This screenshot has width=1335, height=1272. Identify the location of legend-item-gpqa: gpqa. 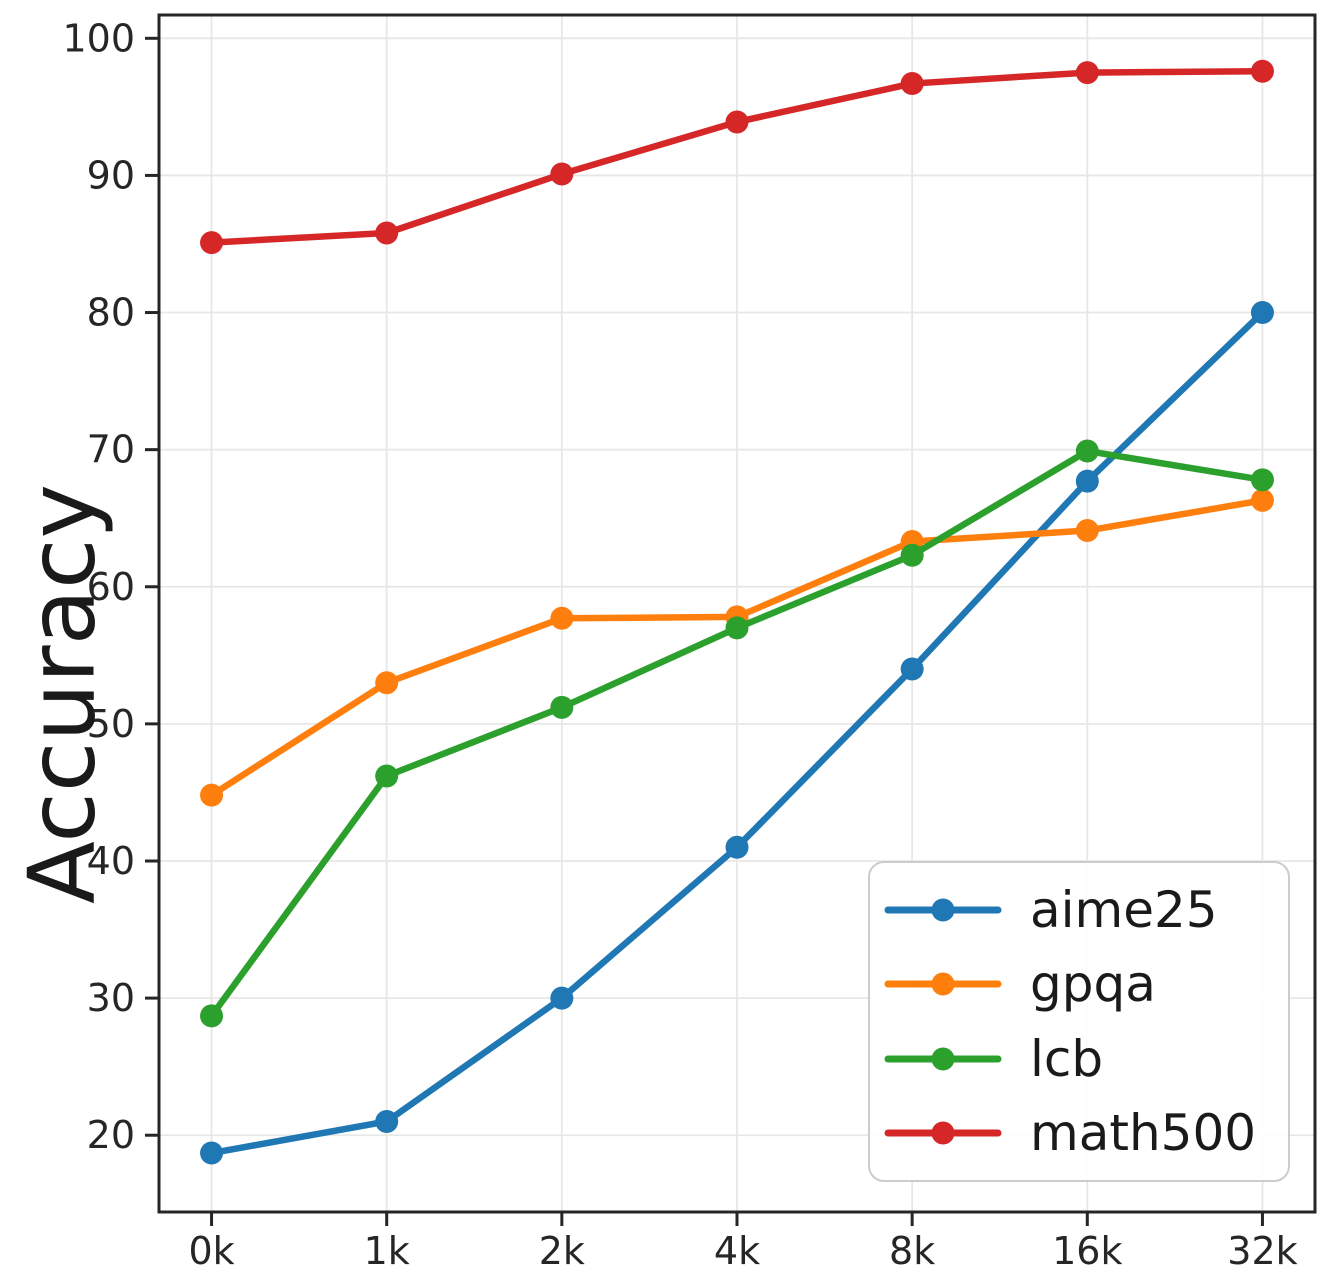
(1086, 984).